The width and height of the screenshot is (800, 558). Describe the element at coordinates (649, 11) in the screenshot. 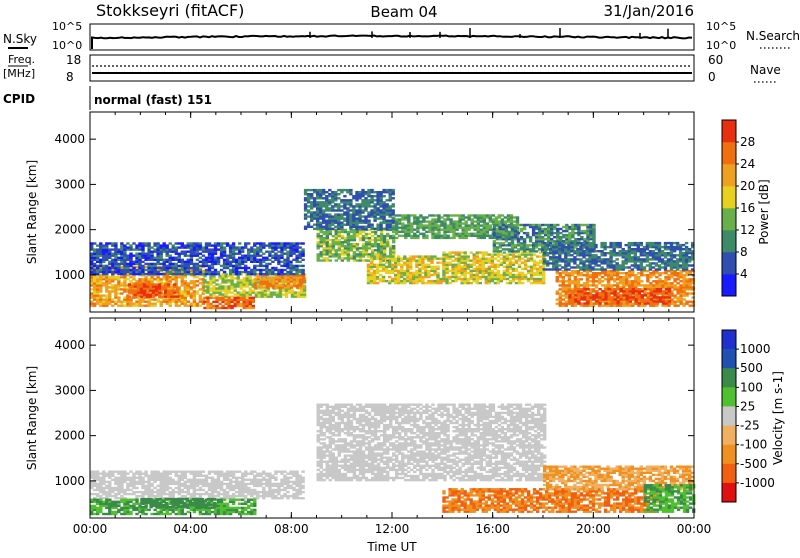

I see `date-title: 31/Jan/2016` at that location.